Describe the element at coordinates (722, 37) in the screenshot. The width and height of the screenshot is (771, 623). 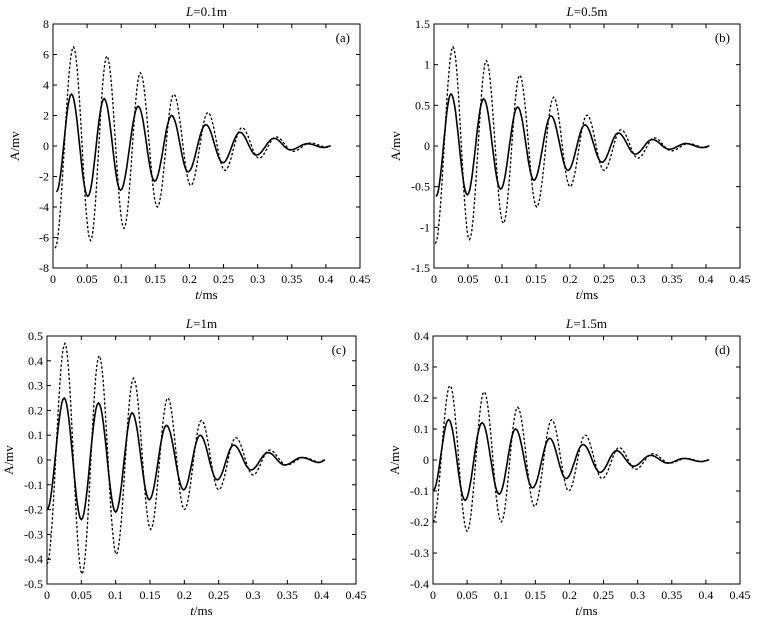
I see `panel-label-b: (b)` at that location.